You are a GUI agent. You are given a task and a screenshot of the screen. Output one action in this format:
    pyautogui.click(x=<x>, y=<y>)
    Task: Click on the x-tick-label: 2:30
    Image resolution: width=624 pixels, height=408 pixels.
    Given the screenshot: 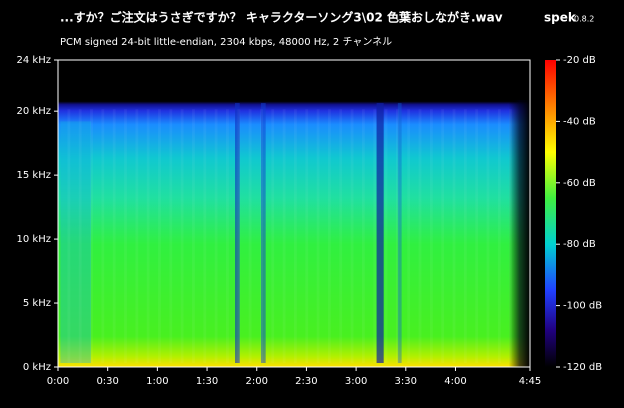 What is the action you would take?
    pyautogui.click(x=306, y=381)
    